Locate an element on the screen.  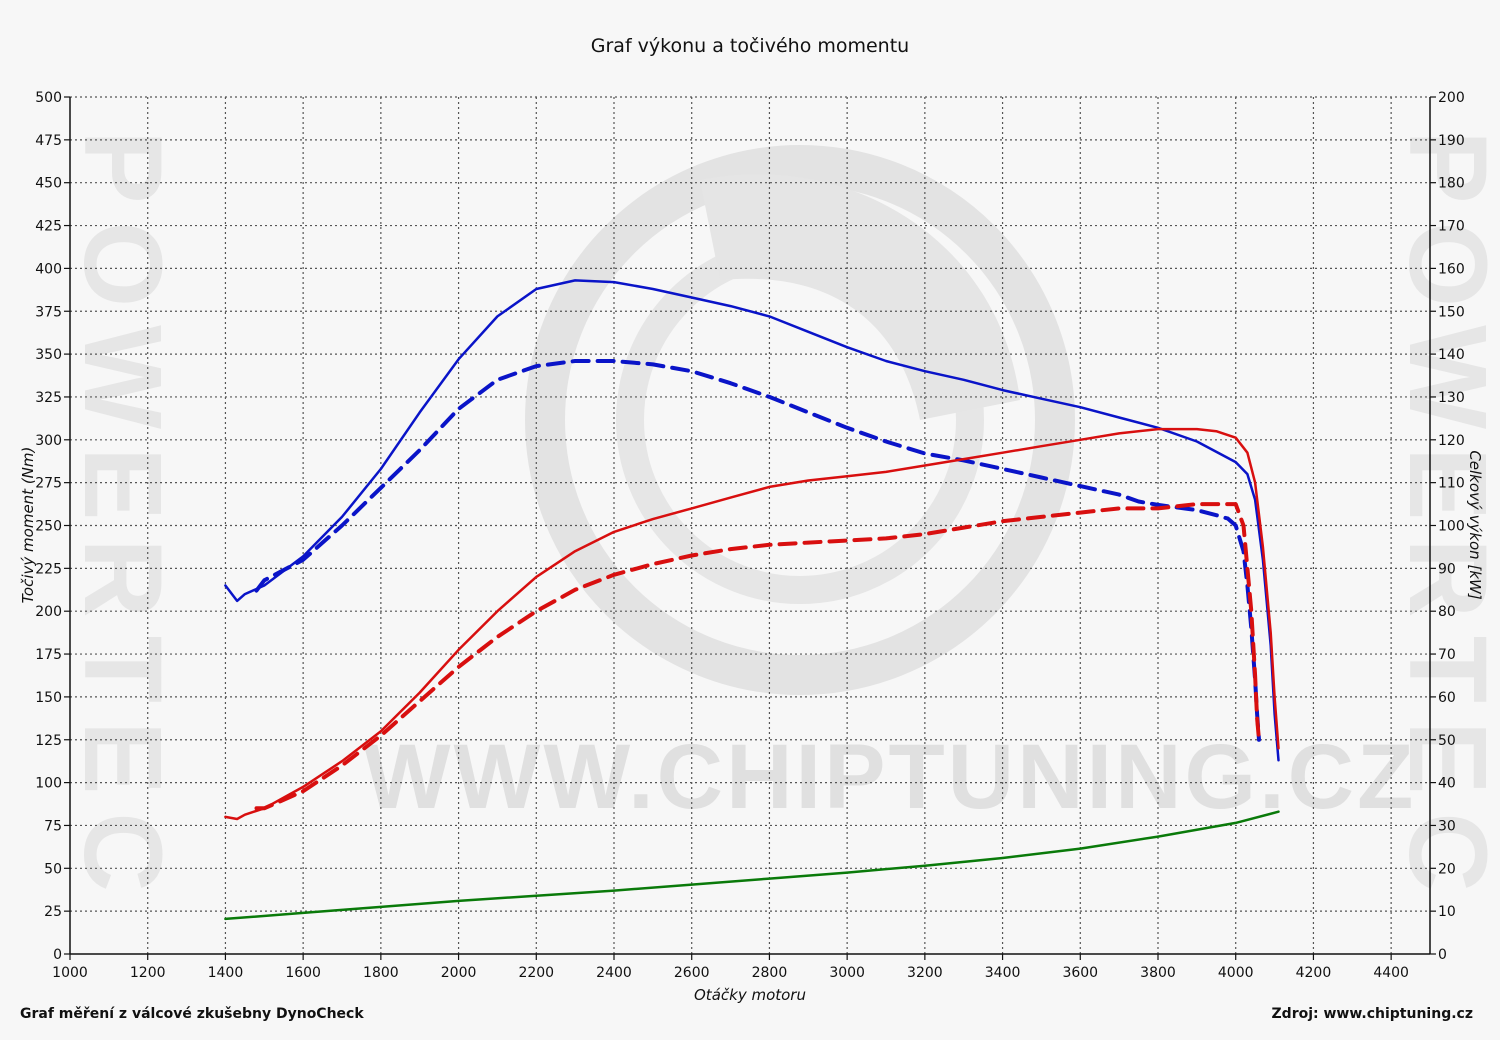
y-axis-label-left: Točivý moment (Nm) is located at coordinates (28, 525).